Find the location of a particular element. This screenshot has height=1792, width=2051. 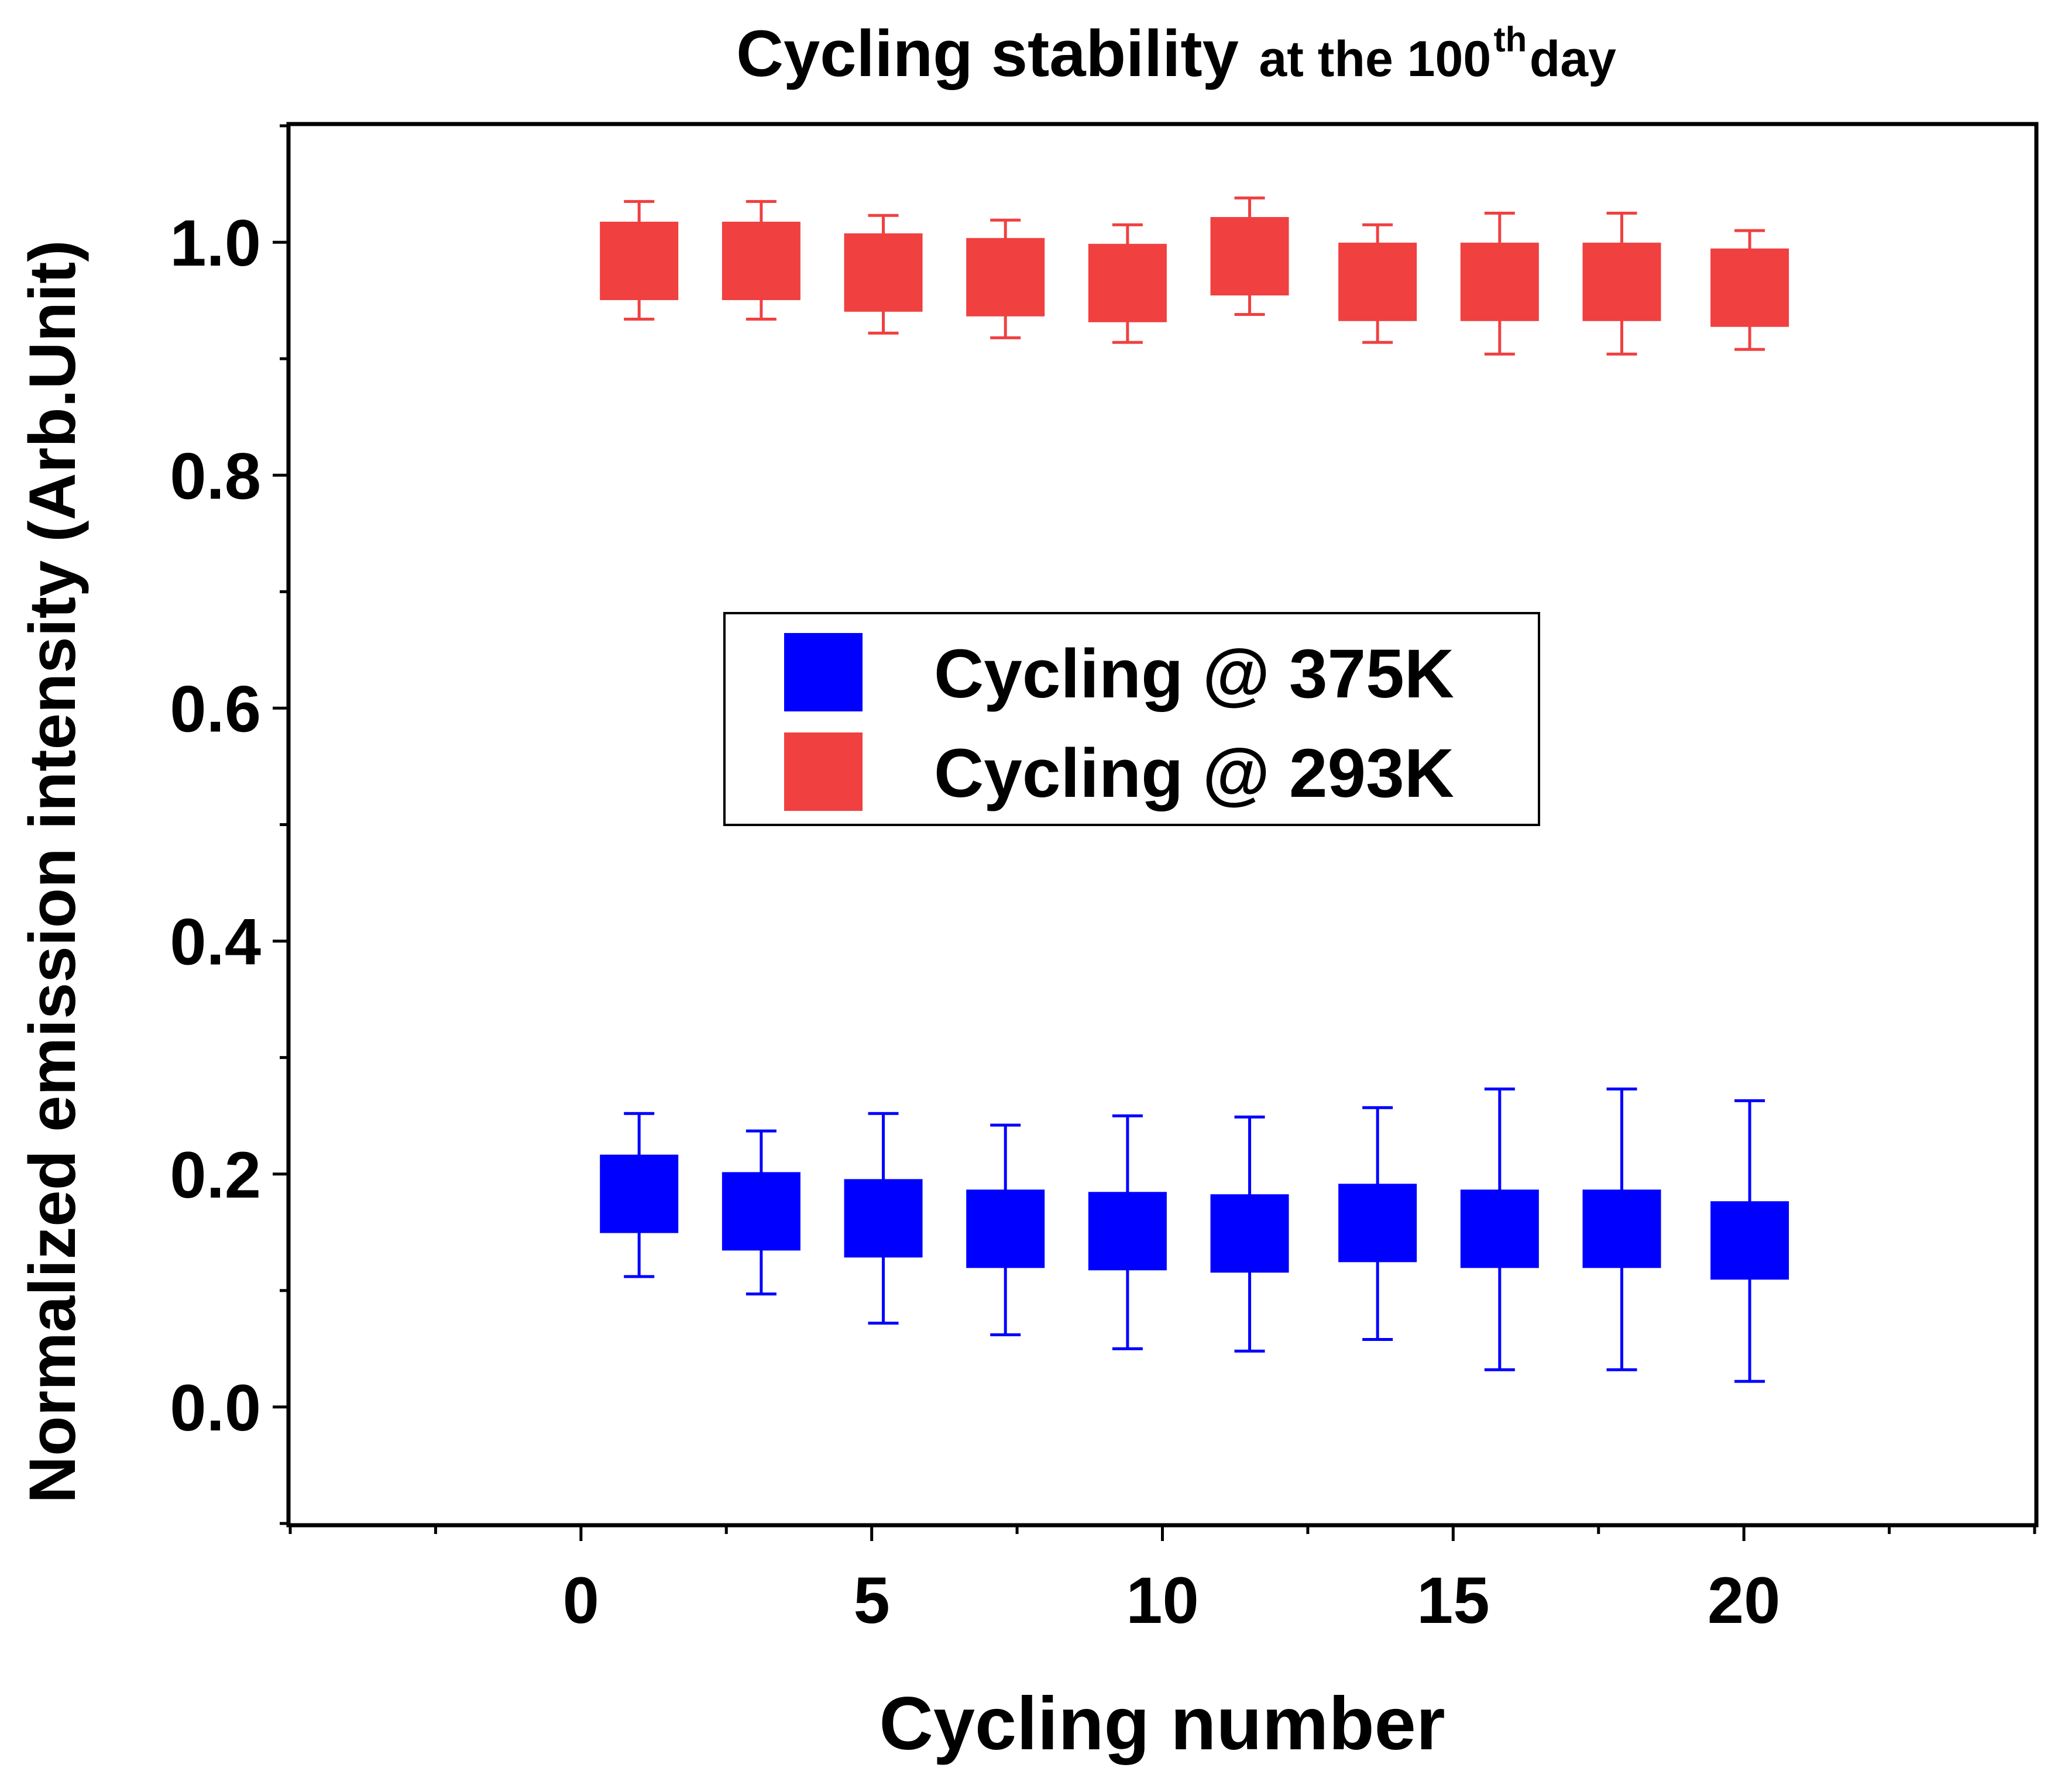

x-tick-label: 10 is located at coordinates (1162, 1600).